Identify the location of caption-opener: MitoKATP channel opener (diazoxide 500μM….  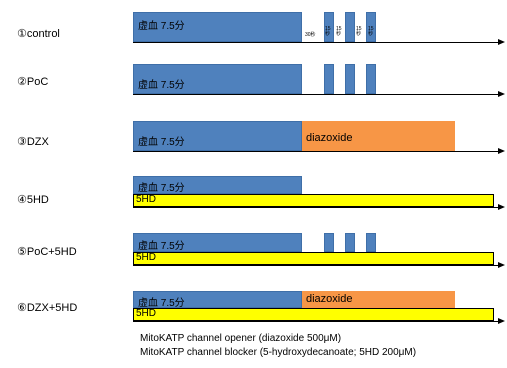
(241, 338).